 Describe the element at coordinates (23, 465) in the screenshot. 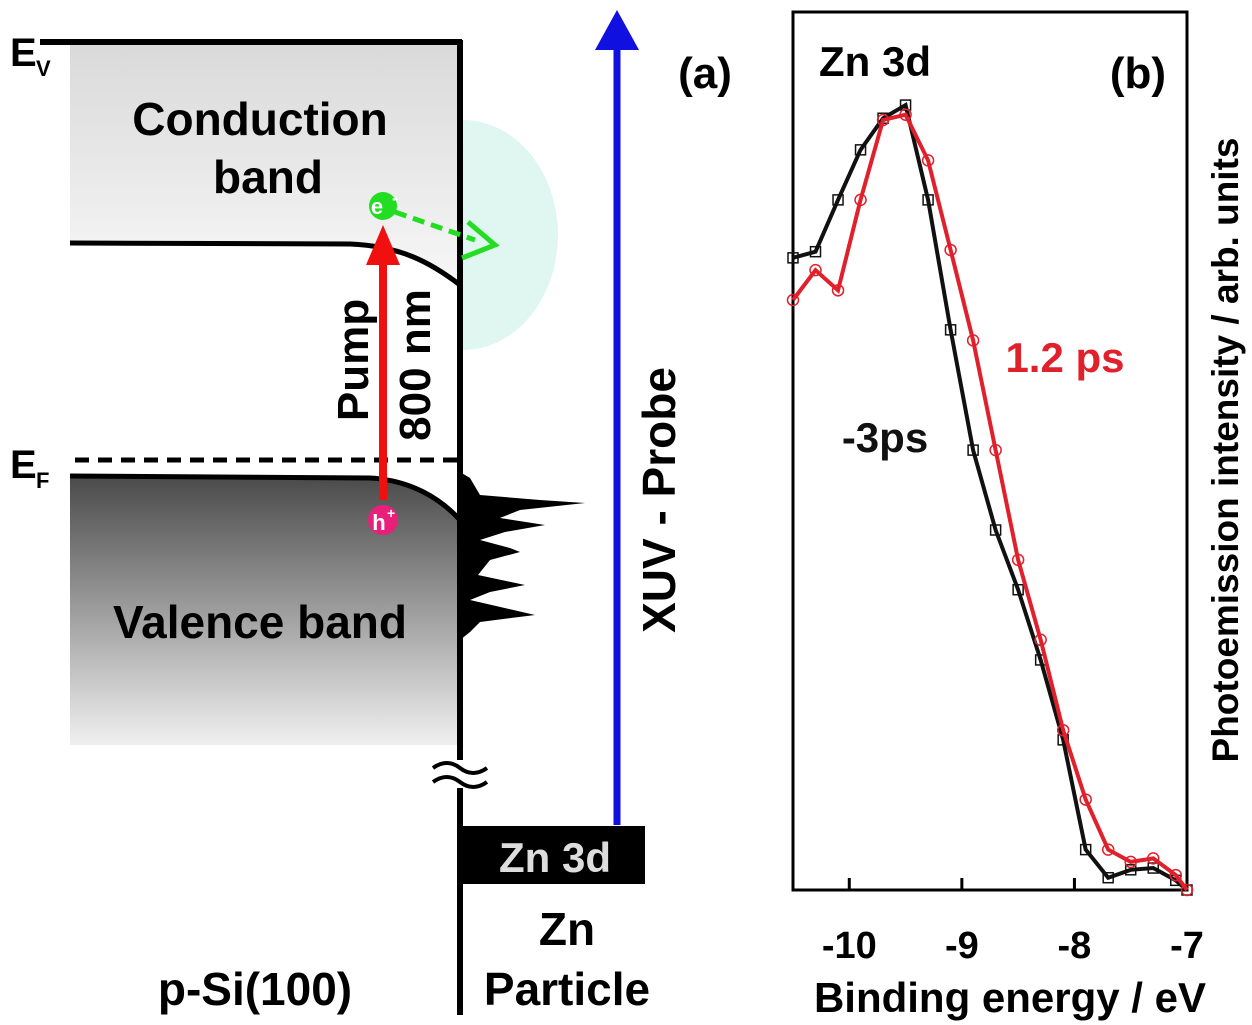

I see `ef-label: E` at that location.